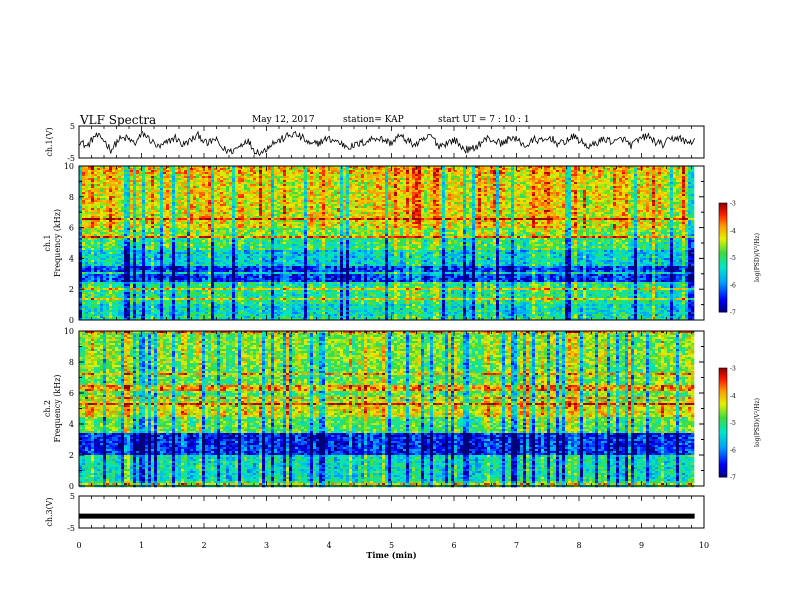 The image size is (792, 612). What do you see at coordinates (141, 545) in the screenshot?
I see `x-tick-label: 1` at bounding box center [141, 545].